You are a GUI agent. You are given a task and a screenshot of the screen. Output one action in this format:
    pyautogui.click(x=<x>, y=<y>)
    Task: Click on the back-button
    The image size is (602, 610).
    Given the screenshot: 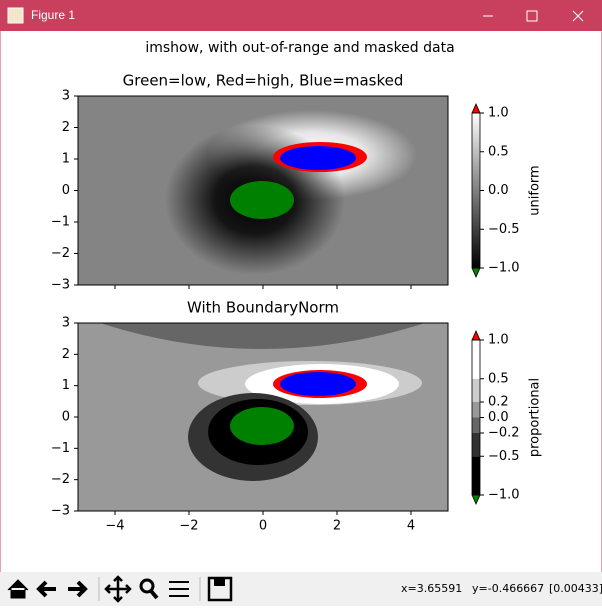 What is the action you would take?
    pyautogui.click(x=46, y=589)
    